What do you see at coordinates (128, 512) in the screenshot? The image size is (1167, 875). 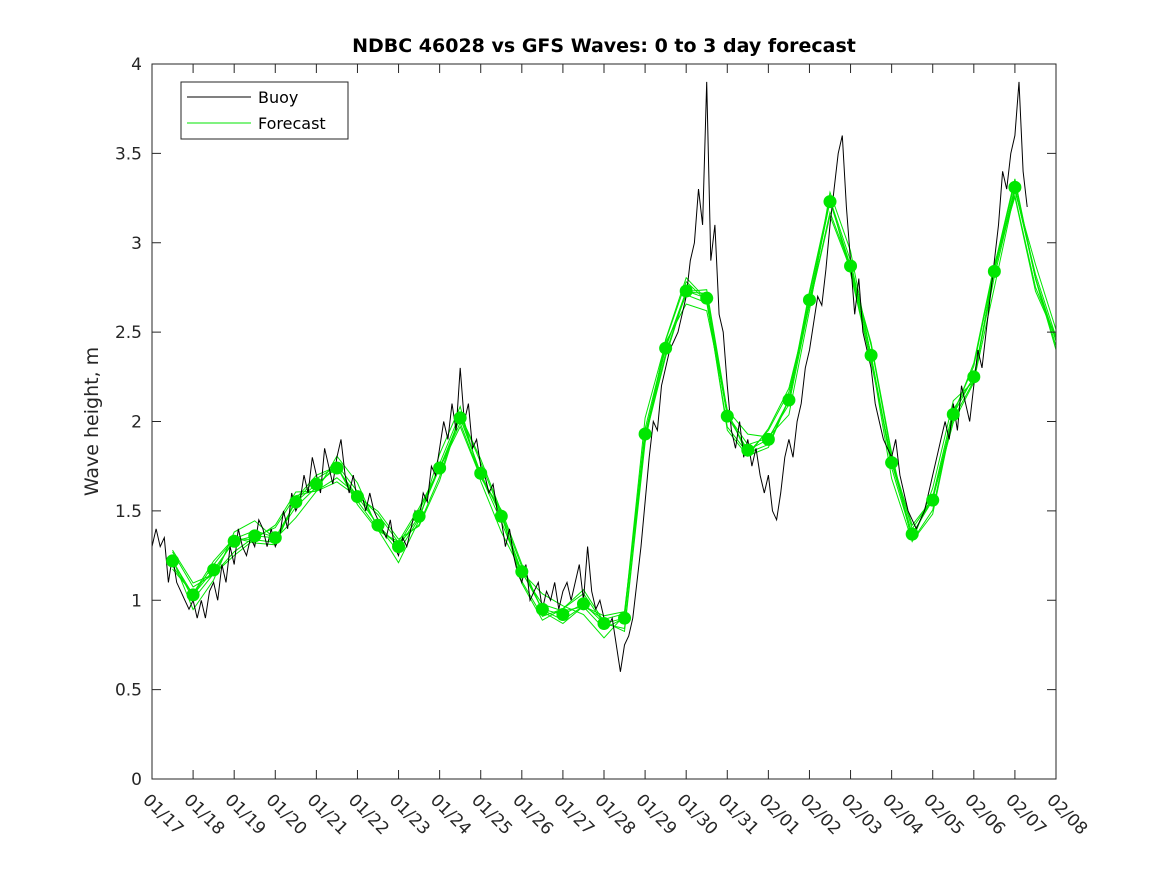 I see `y-tick-label: 1.5` at bounding box center [128, 512].